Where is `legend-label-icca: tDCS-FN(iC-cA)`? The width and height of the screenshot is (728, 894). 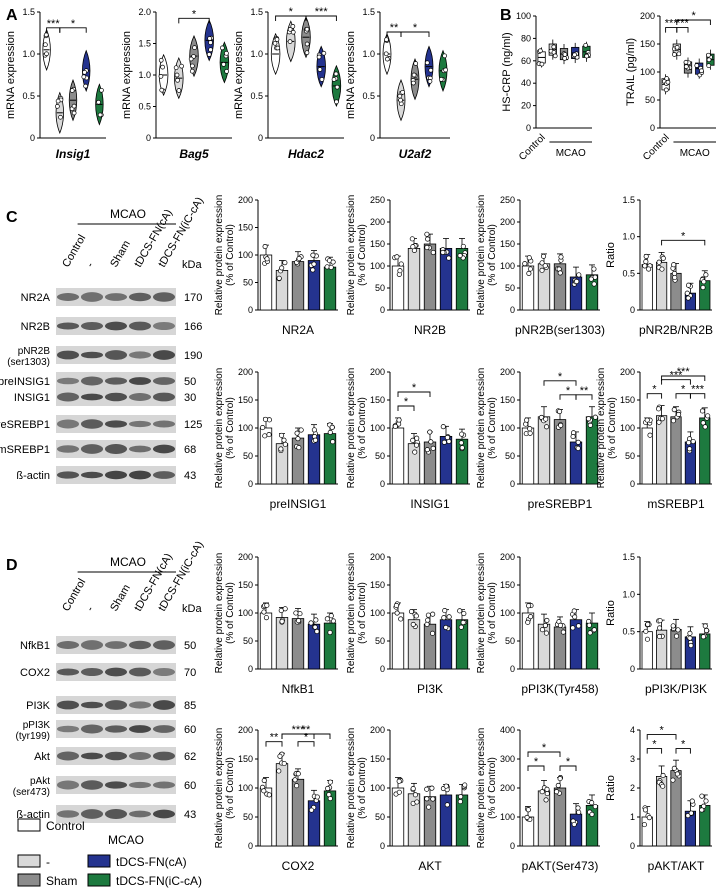 legend-label-icca: tDCS-FN(iC-cA) is located at coordinates (159, 881).